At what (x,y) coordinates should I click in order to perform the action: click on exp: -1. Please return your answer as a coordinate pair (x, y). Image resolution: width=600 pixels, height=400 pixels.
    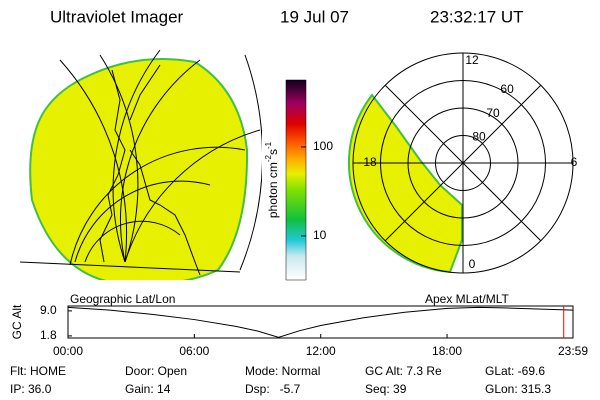
    Looking at the image, I should click on (268, 145).